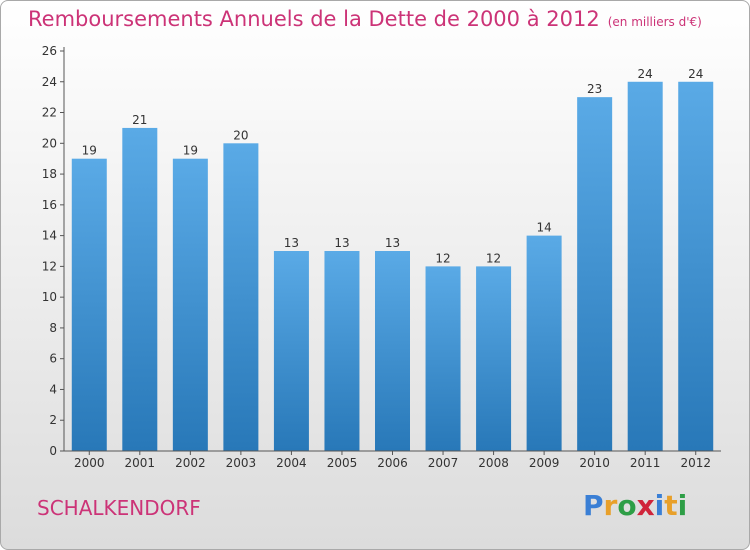  Describe the element at coordinates (443, 358) in the screenshot. I see `bar-2007` at that location.